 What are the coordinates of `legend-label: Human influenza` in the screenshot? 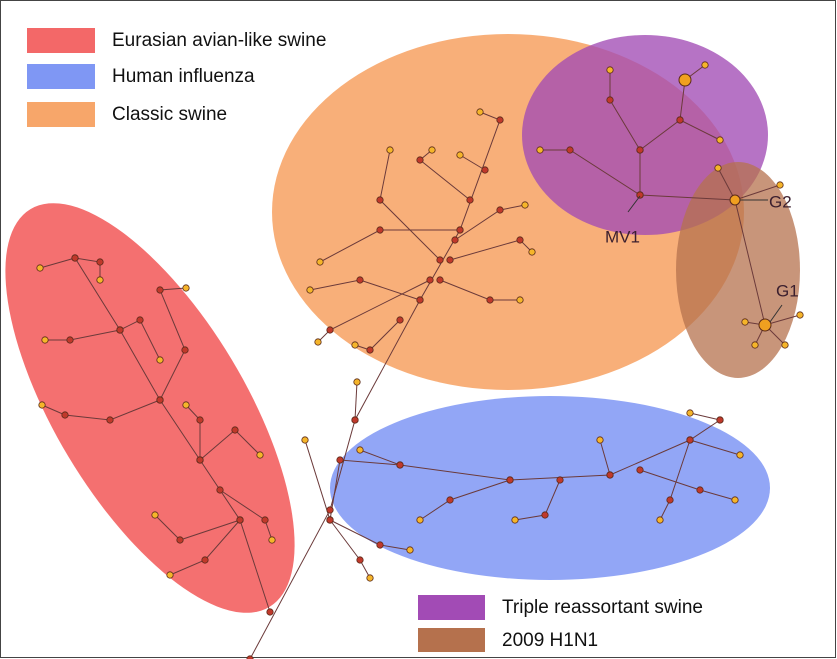 It's located at (183, 76).